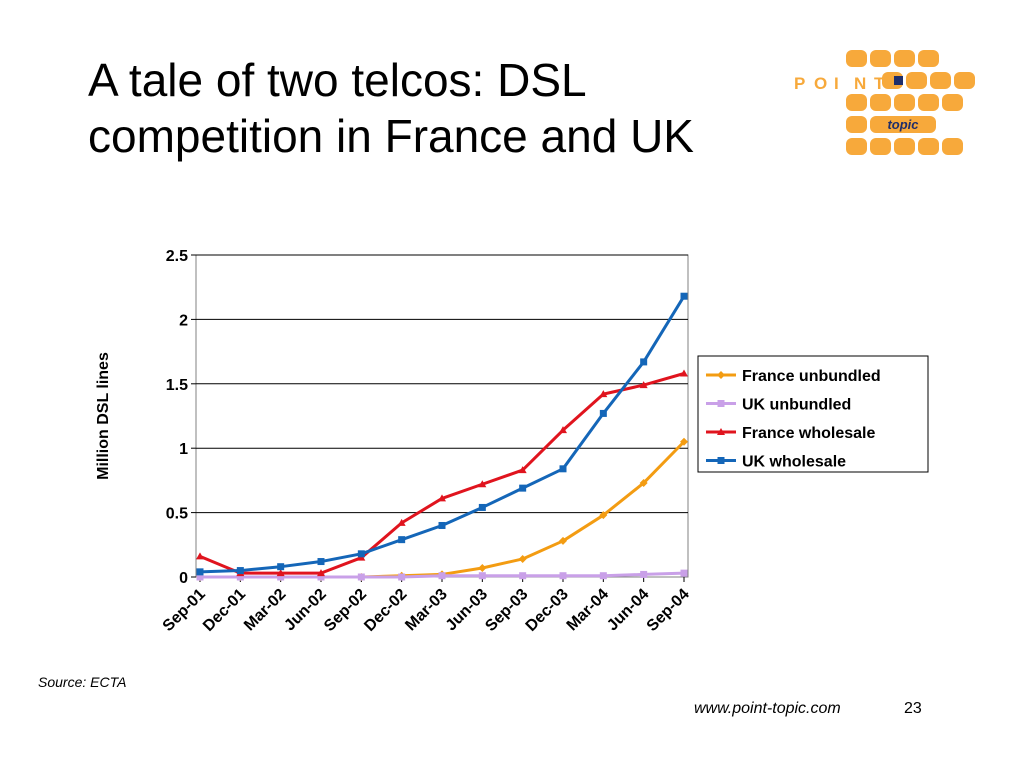  Describe the element at coordinates (385, 610) in the screenshot. I see `x-tick-label: Dec-02` at that location.